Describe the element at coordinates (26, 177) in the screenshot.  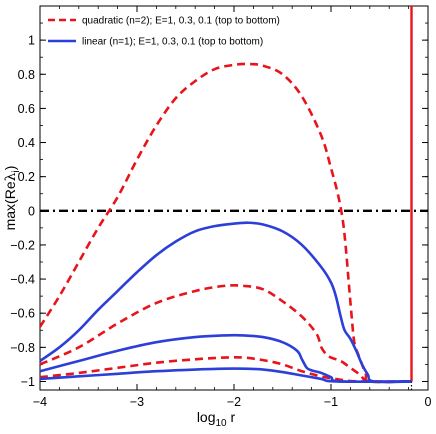
I see `y-tick-label: 0.2` at that location.